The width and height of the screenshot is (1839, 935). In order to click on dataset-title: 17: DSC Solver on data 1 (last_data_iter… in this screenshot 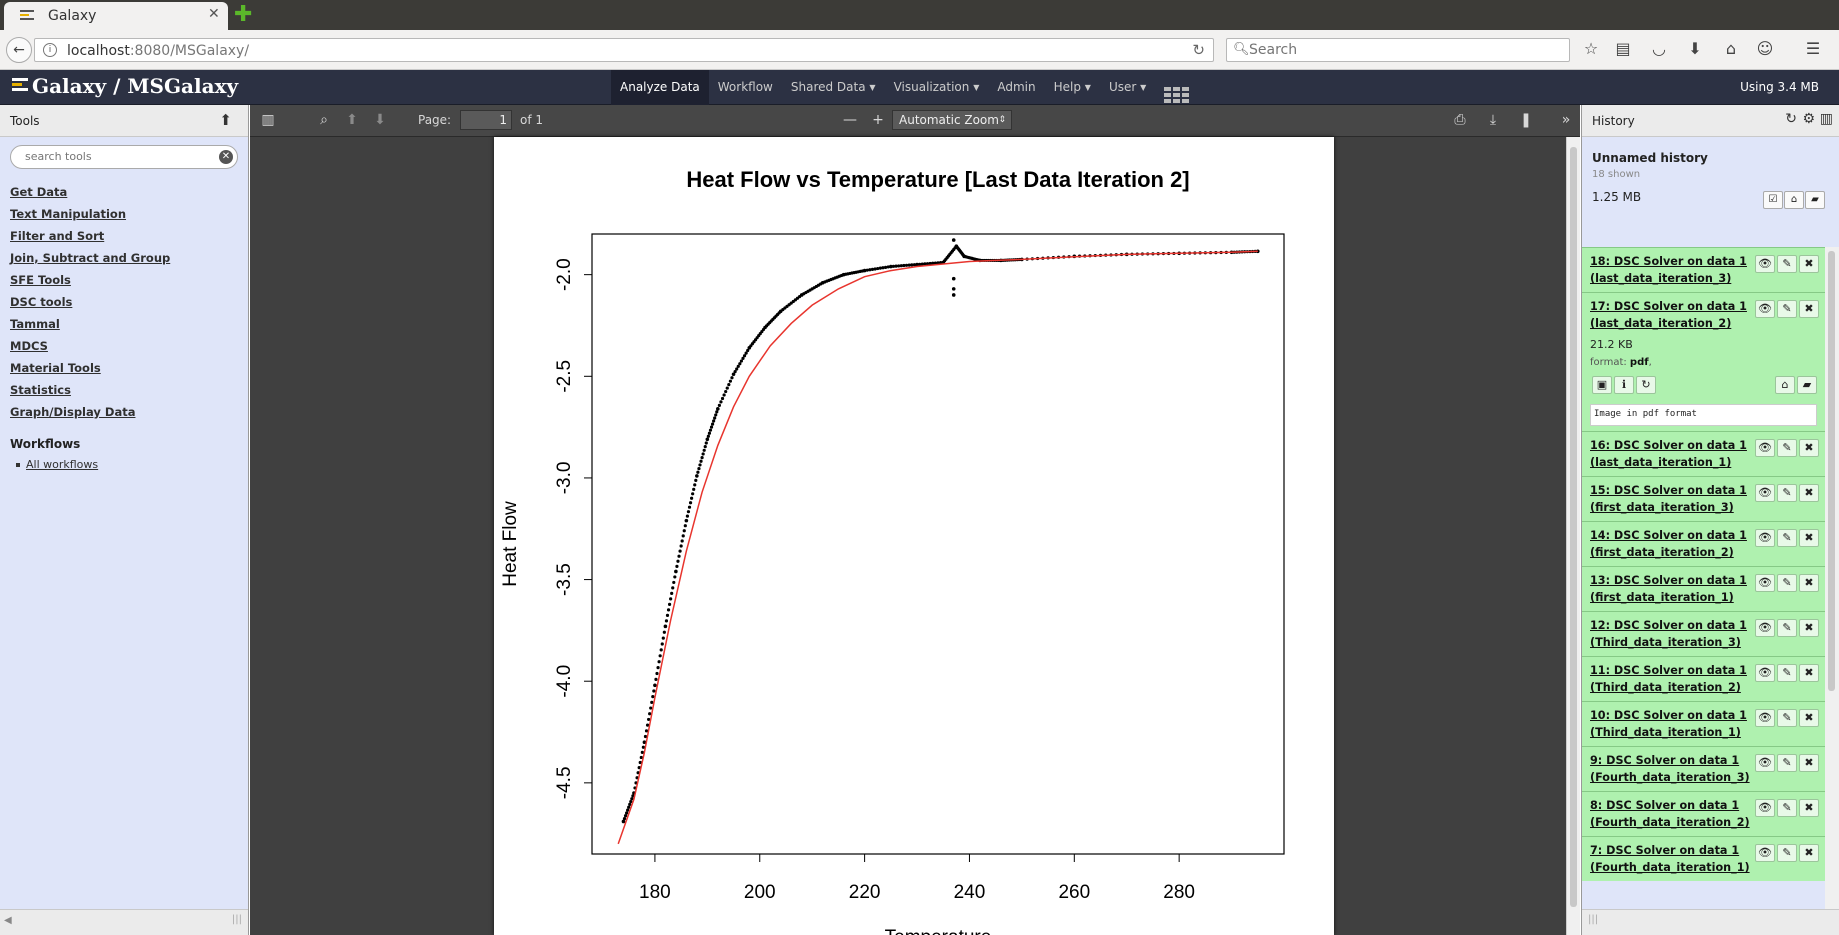, I will do `click(1668, 315)`.